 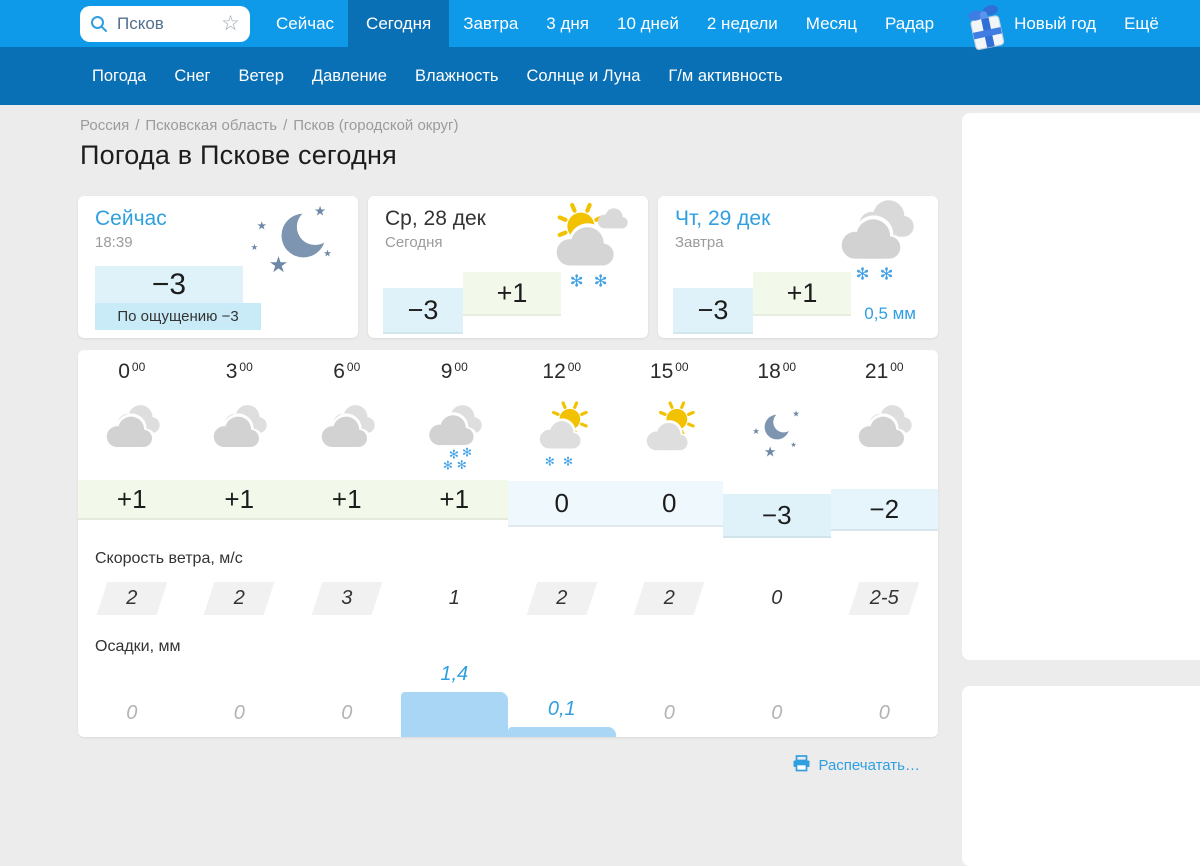 I want to click on hour-time-label: 15 00, so click(x=670, y=375).